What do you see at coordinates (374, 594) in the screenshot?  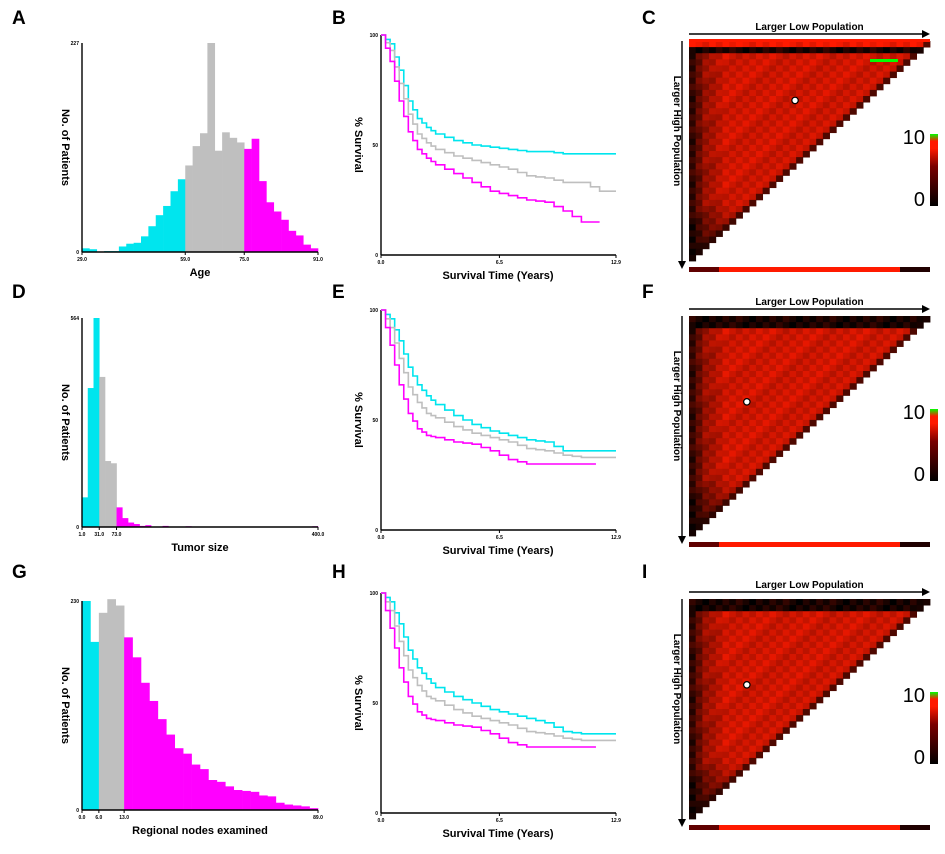 I see `y-tick-label: 100` at bounding box center [374, 594].